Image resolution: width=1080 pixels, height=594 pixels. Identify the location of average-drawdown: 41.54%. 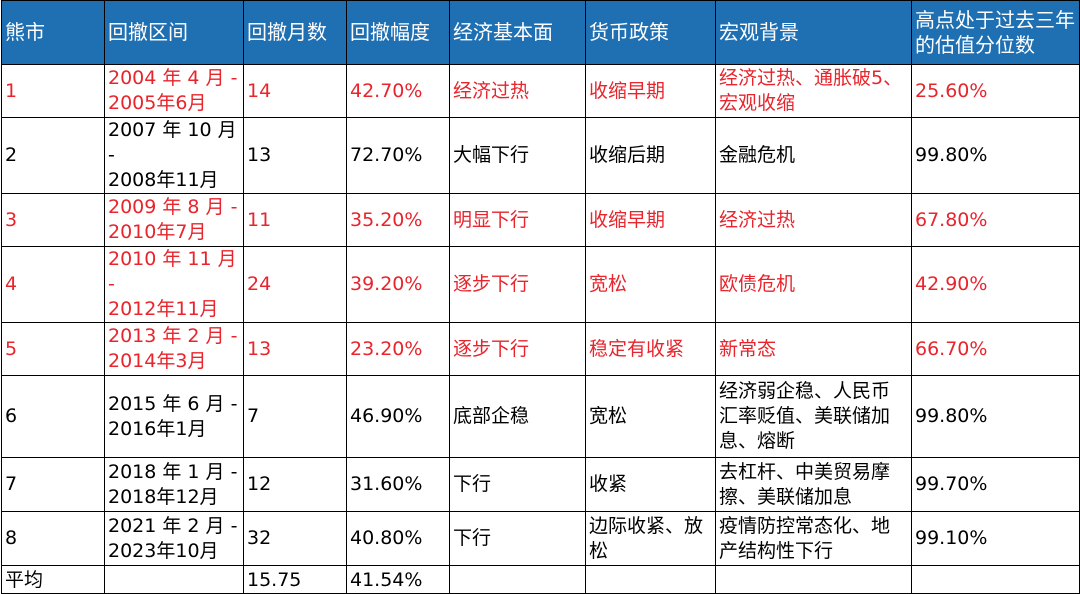
(398, 579).